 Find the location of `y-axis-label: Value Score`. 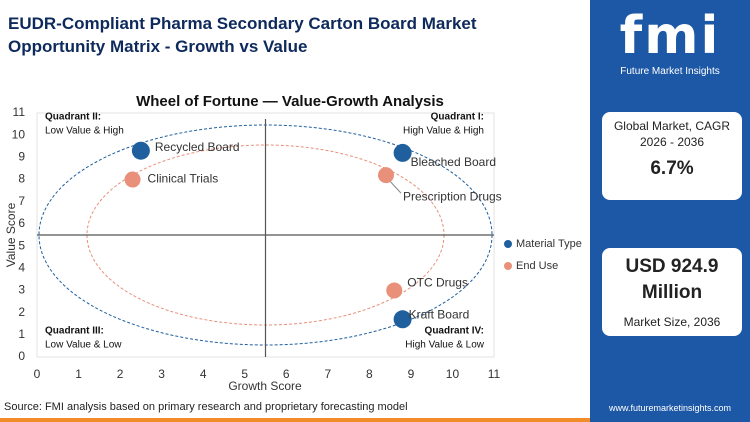

y-axis-label: Value Score is located at coordinates (11, 234).